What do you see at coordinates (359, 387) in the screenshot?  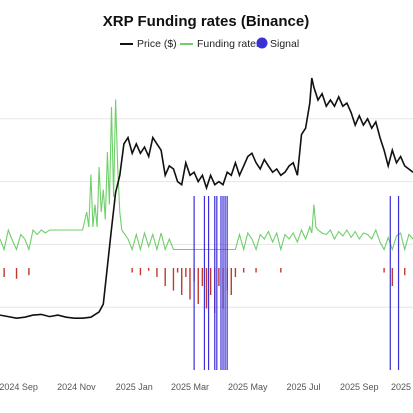 I see `x-tick-label: 2025 Sep` at bounding box center [359, 387].